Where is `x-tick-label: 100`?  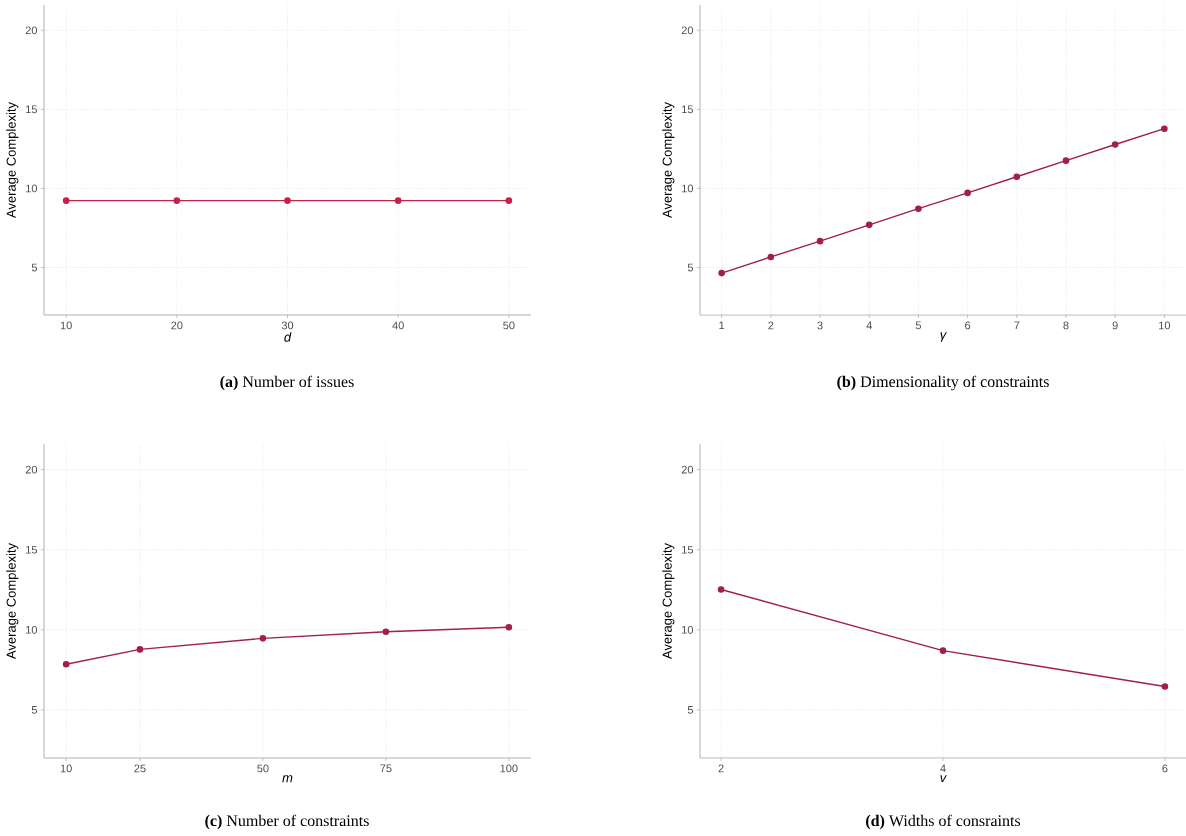
x-tick-label: 100 is located at coordinates (509, 768).